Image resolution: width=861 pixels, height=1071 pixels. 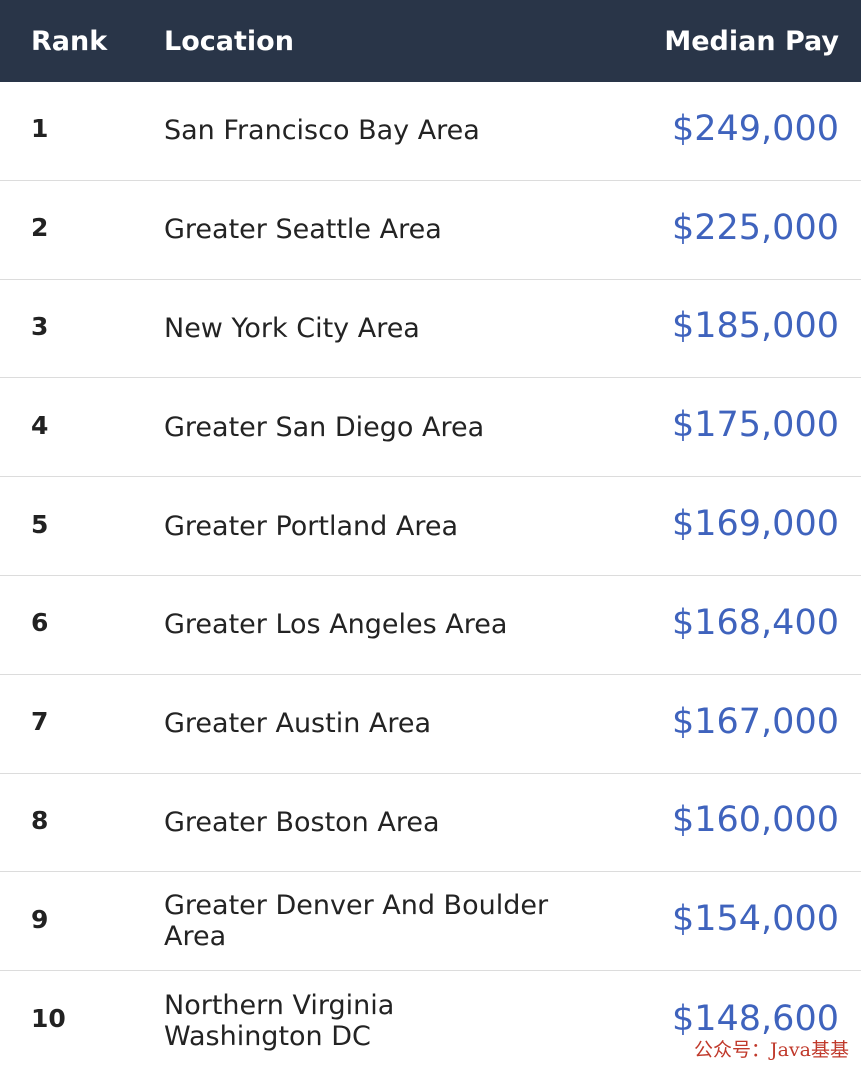 I want to click on location-cell: New York City Area, so click(x=292, y=328).